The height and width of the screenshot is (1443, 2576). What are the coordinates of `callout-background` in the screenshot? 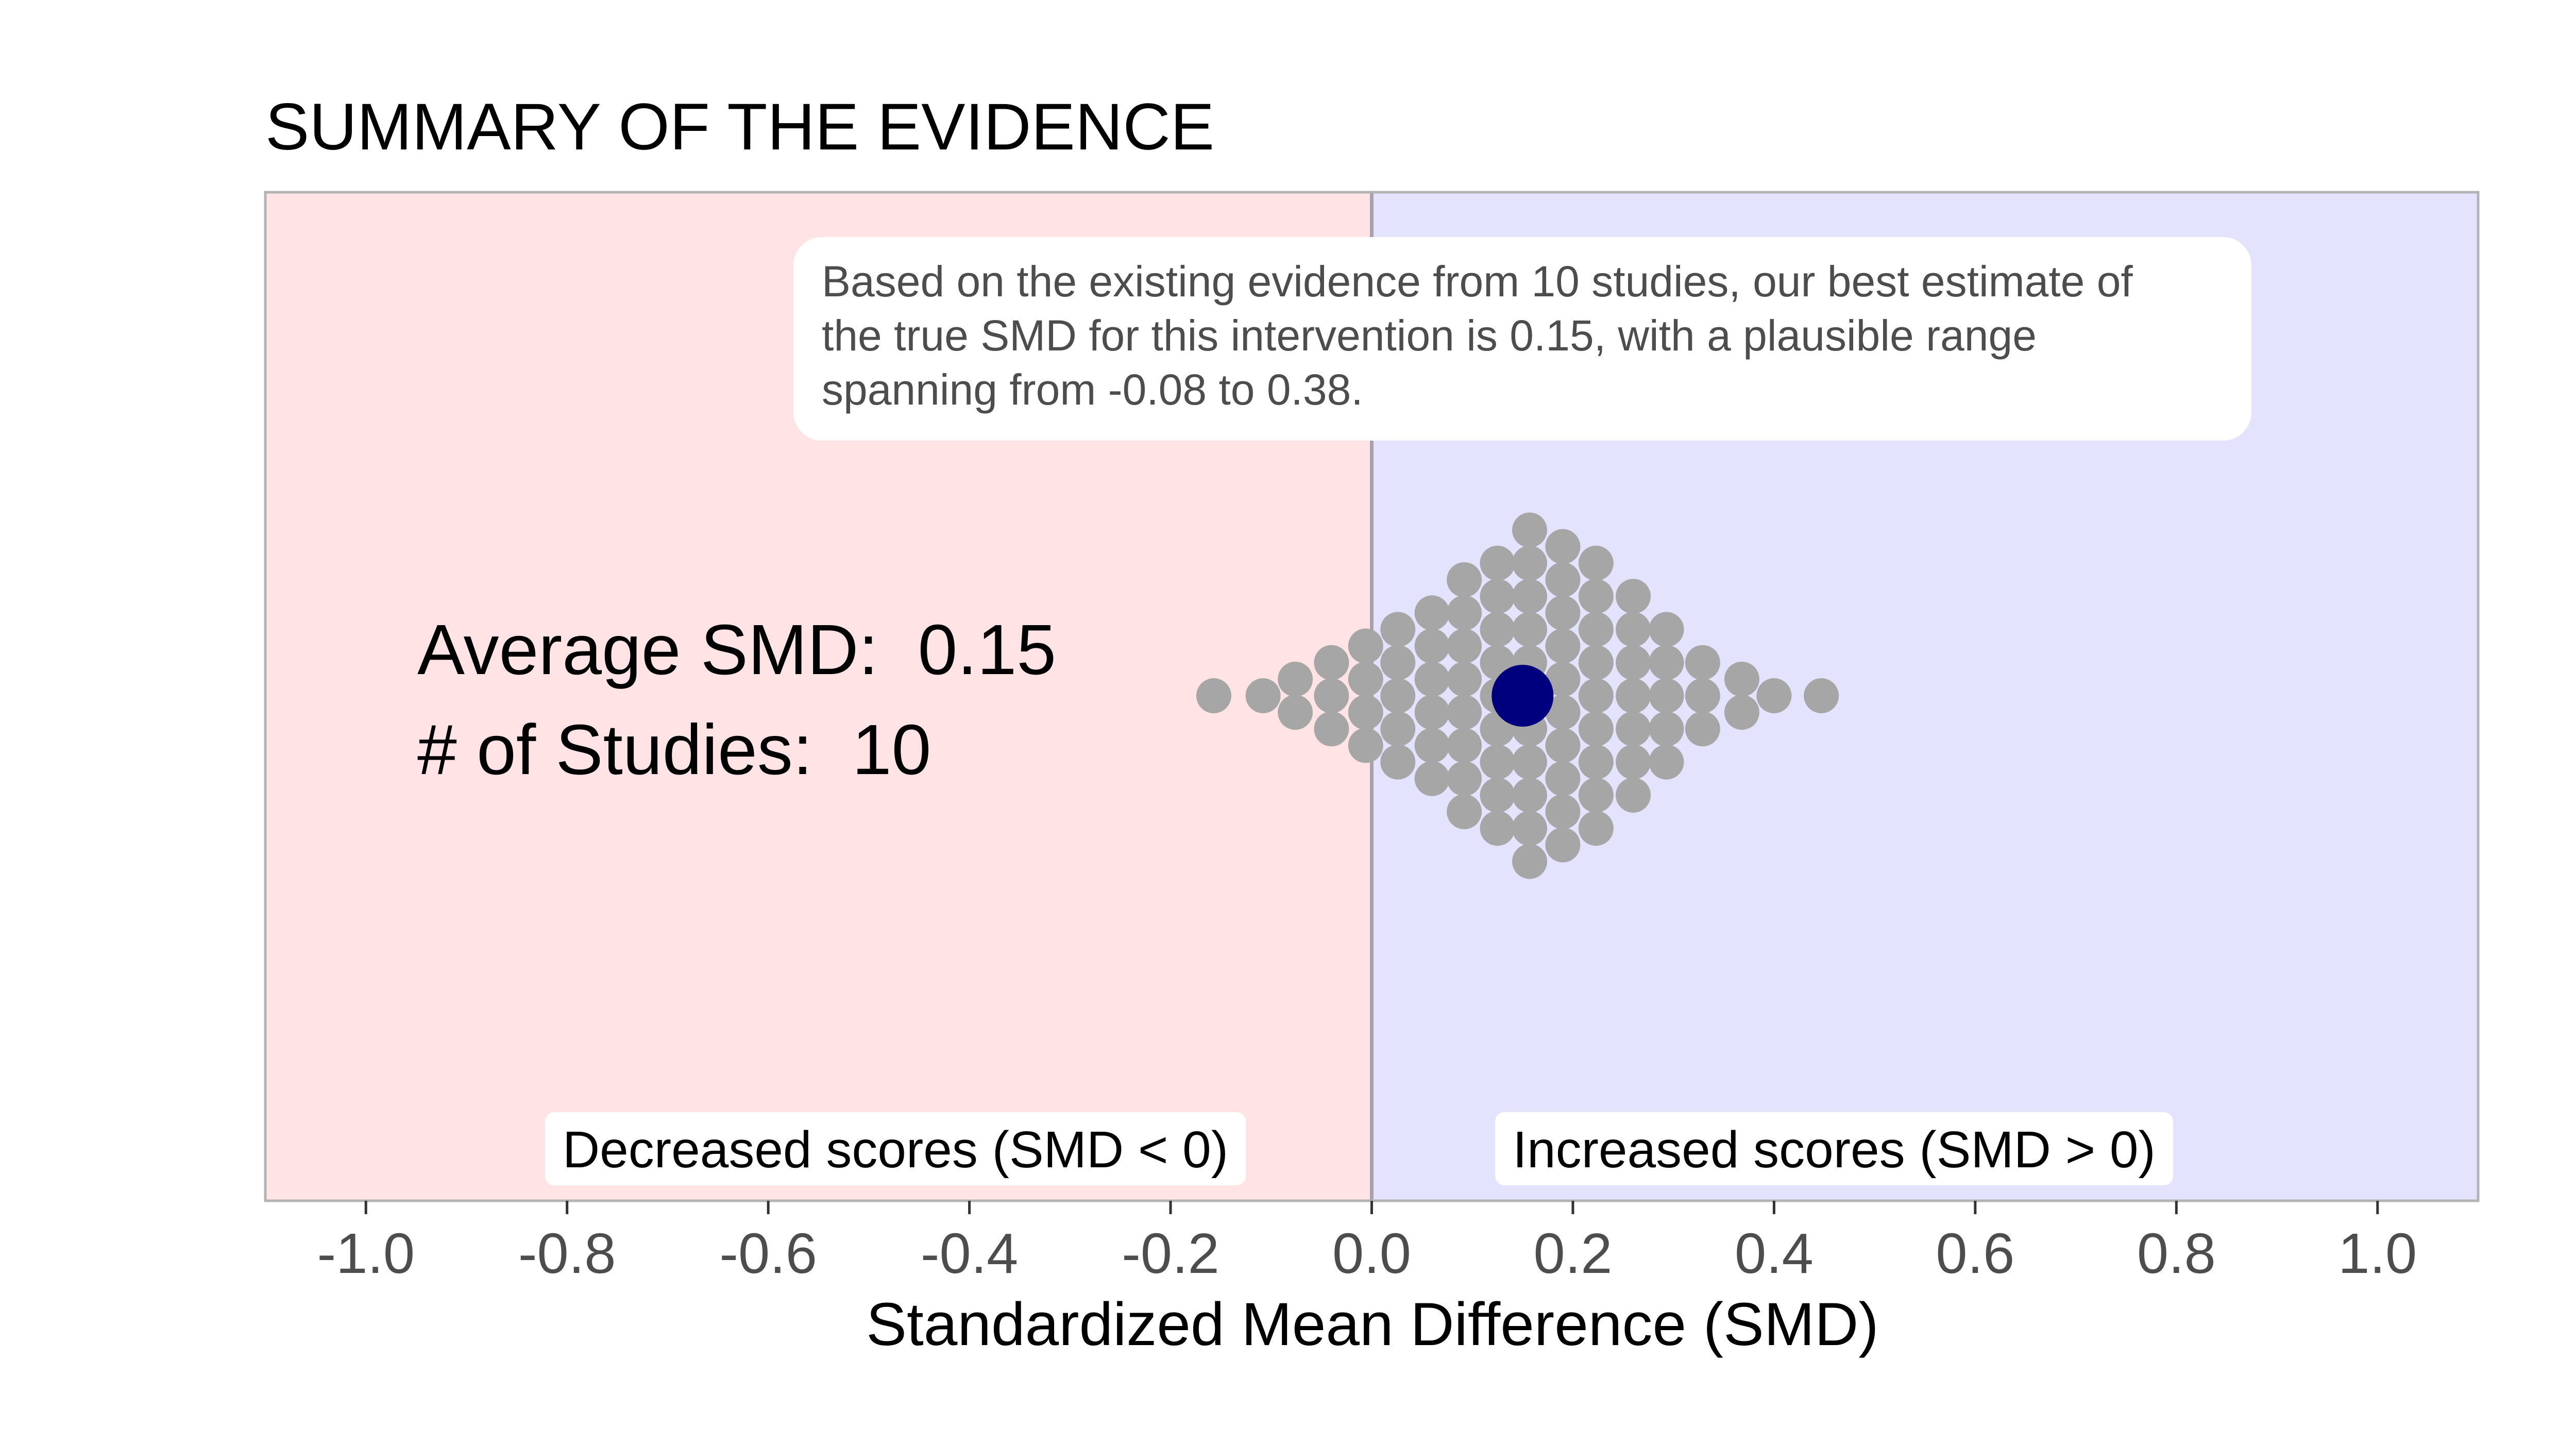 It's located at (1522, 339).